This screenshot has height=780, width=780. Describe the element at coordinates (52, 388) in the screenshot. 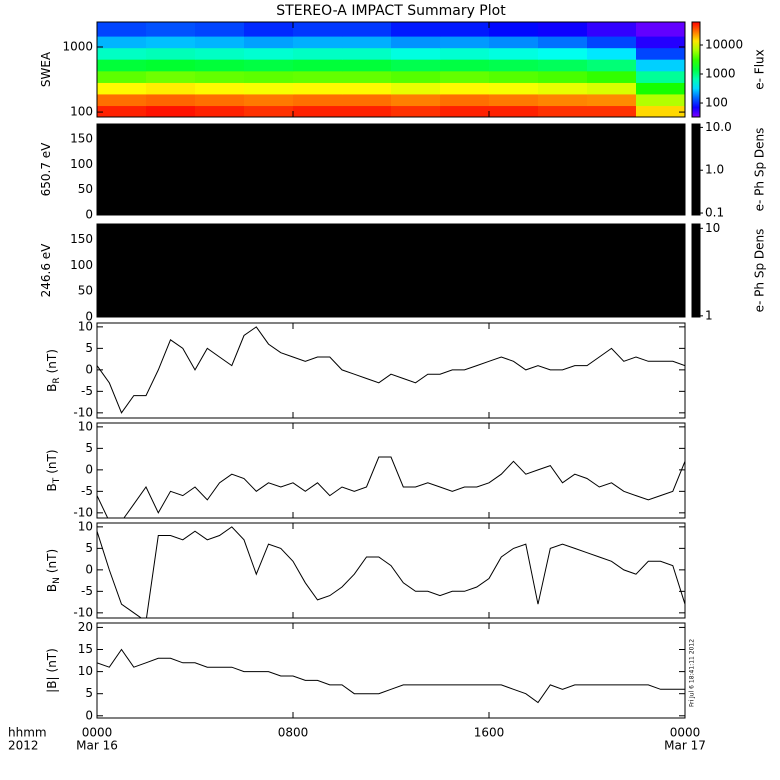

I see `y-label-text: B` at that location.